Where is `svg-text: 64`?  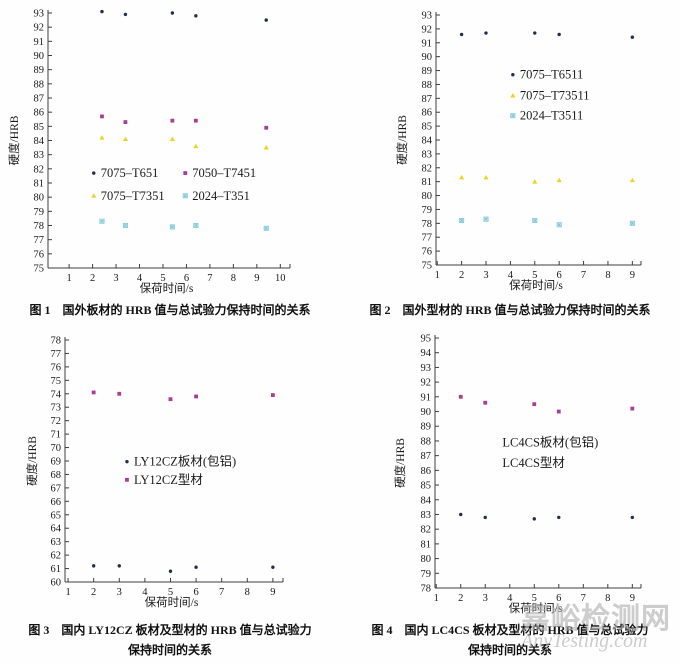 svg-text: 64 is located at coordinates (56, 529).